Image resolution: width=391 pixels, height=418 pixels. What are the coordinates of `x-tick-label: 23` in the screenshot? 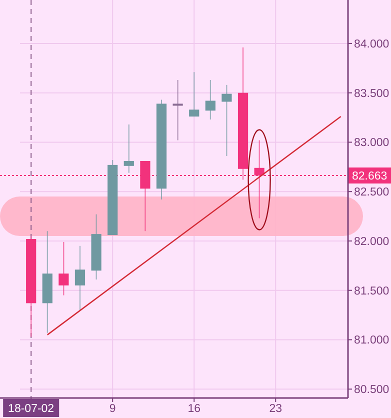 It's located at (275, 409).